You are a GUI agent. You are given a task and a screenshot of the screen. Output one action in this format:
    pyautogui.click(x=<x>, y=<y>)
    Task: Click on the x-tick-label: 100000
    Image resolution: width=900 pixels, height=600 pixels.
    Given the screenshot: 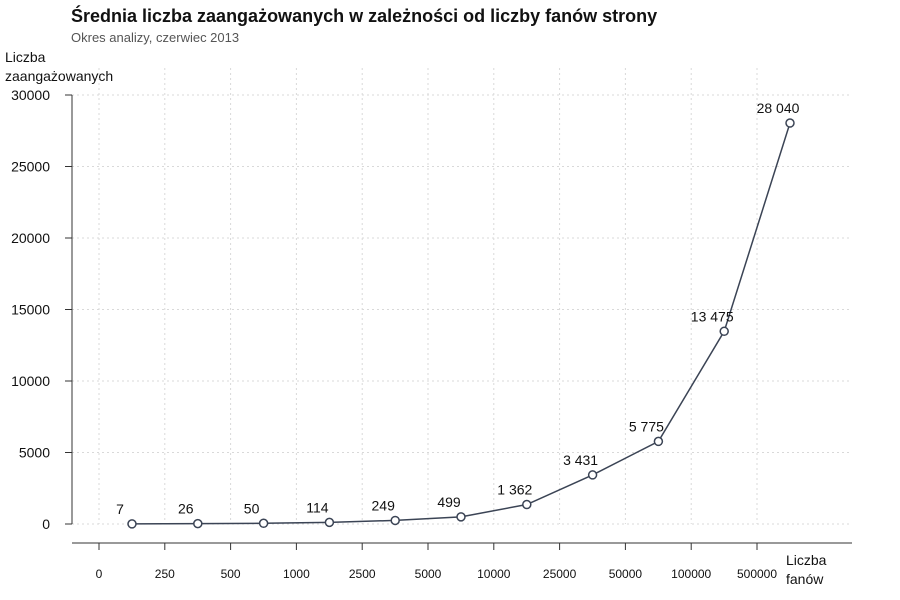 What is the action you would take?
    pyautogui.click(x=691, y=574)
    